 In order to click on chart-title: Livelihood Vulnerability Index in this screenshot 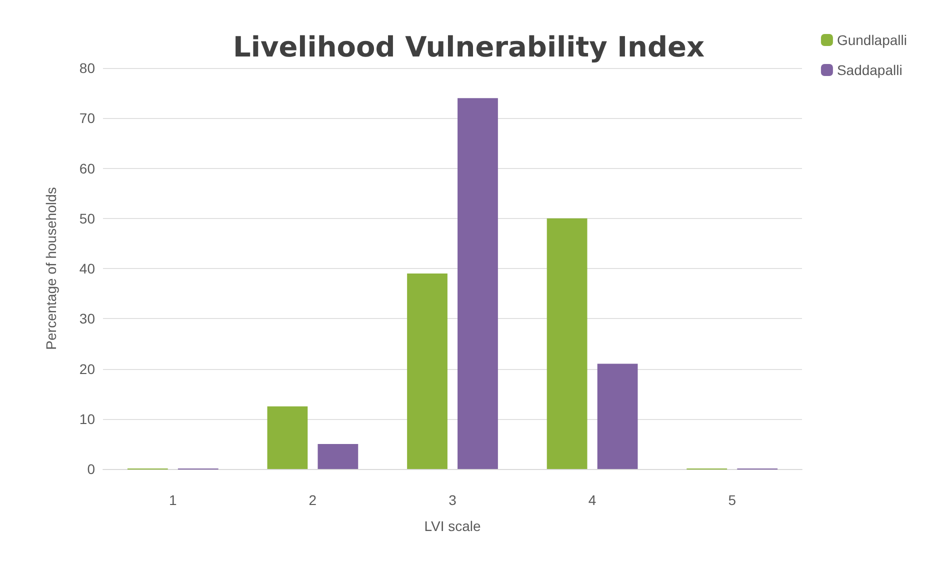, I will do `click(469, 47)`.